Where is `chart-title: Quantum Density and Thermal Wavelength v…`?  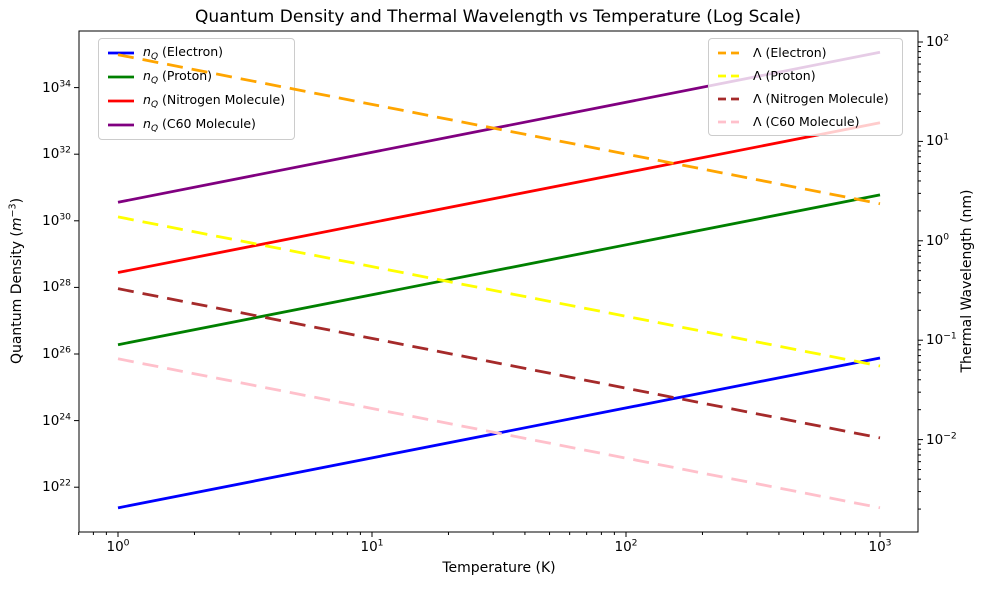 chart-title: Quantum Density and Thermal Wavelength v… is located at coordinates (498, 17).